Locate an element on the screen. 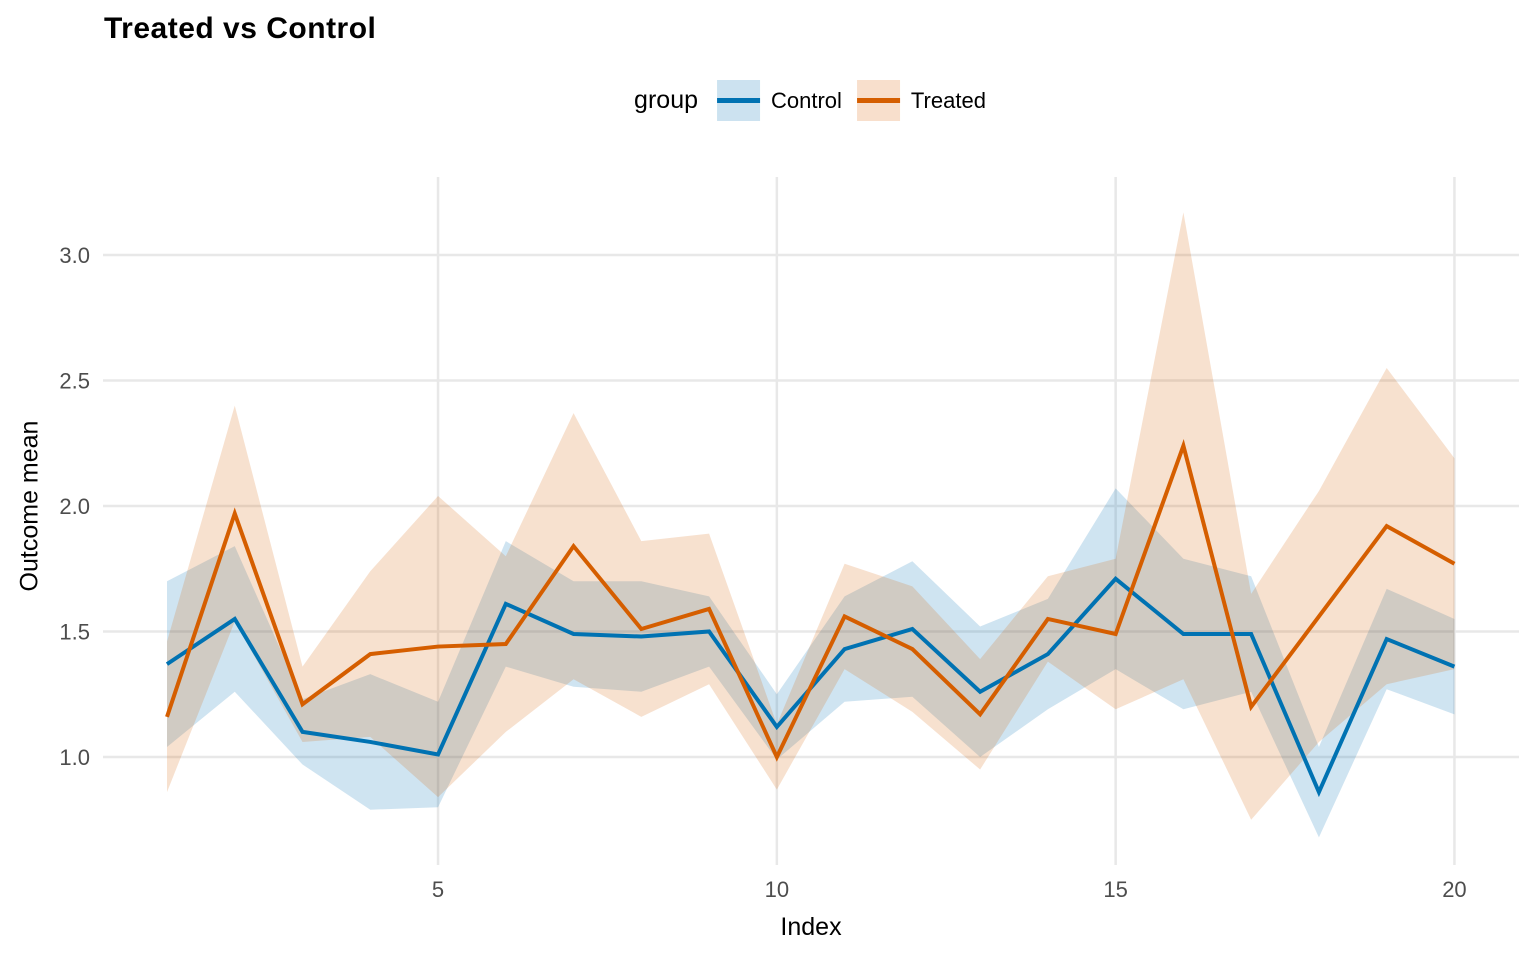 This screenshot has width=1536, height=960. chart-title: Treated vs Control is located at coordinates (240, 28).